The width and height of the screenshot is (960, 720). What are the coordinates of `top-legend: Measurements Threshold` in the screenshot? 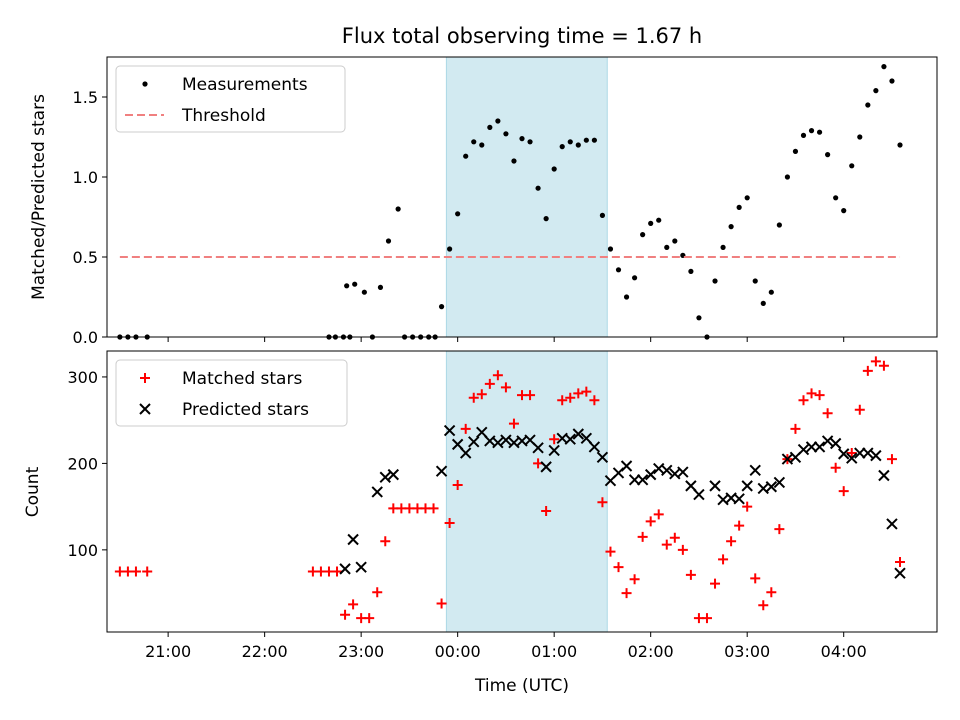 It's located at (230, 99).